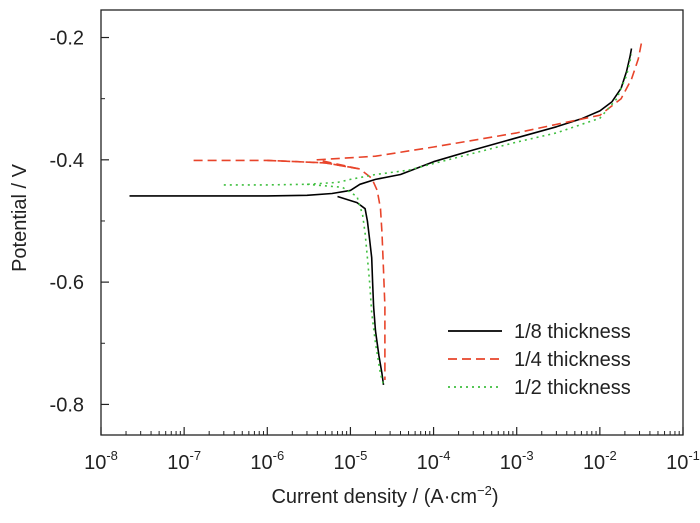  I want to click on x-tick-label: 10⁻², so click(600, 461).